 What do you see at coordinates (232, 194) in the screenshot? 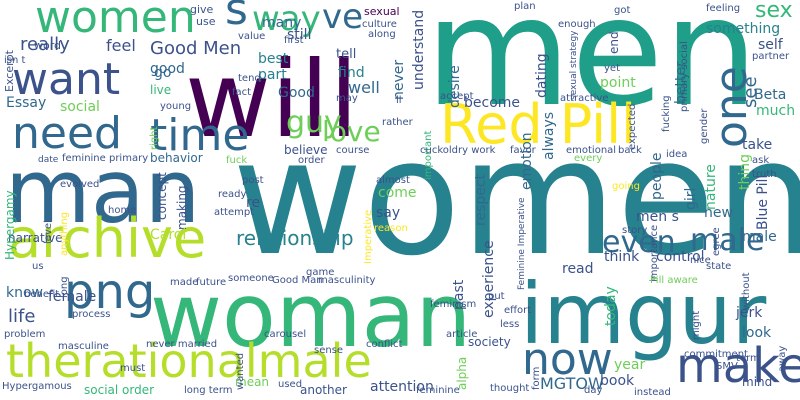
I see `word: ready` at bounding box center [232, 194].